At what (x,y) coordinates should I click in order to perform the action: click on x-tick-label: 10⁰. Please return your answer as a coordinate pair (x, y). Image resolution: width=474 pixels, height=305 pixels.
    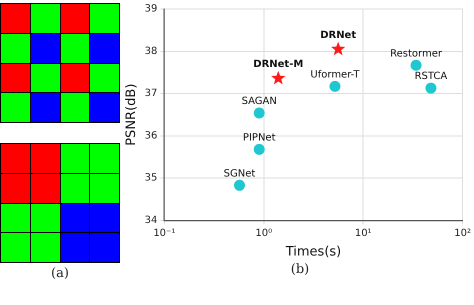
    Looking at the image, I should click on (263, 233).